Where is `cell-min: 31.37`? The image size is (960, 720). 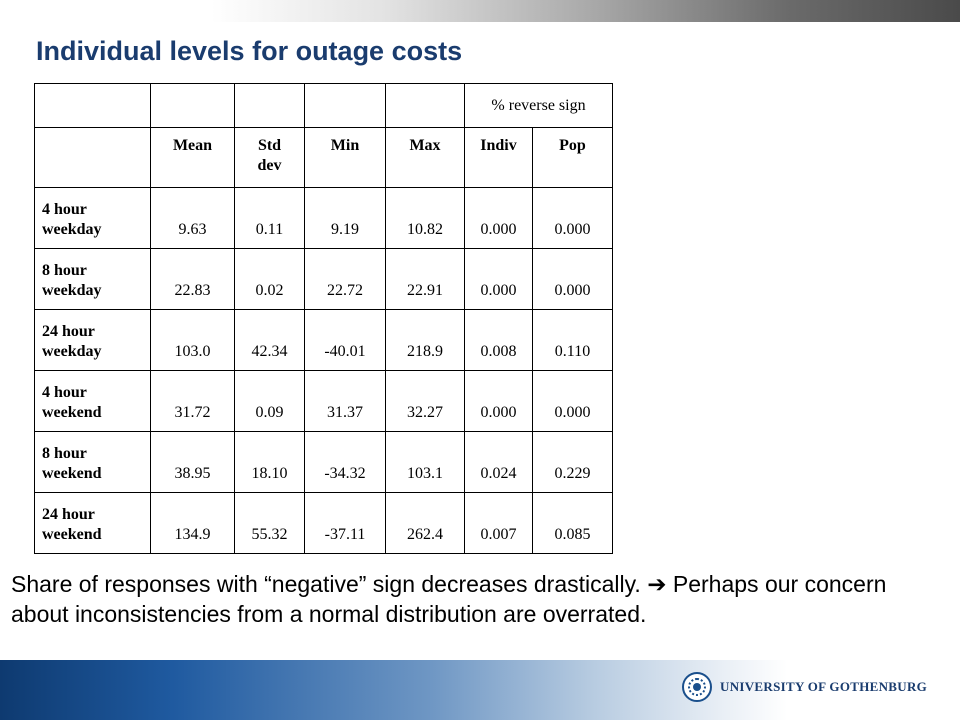 cell-min: 31.37 is located at coordinates (345, 401).